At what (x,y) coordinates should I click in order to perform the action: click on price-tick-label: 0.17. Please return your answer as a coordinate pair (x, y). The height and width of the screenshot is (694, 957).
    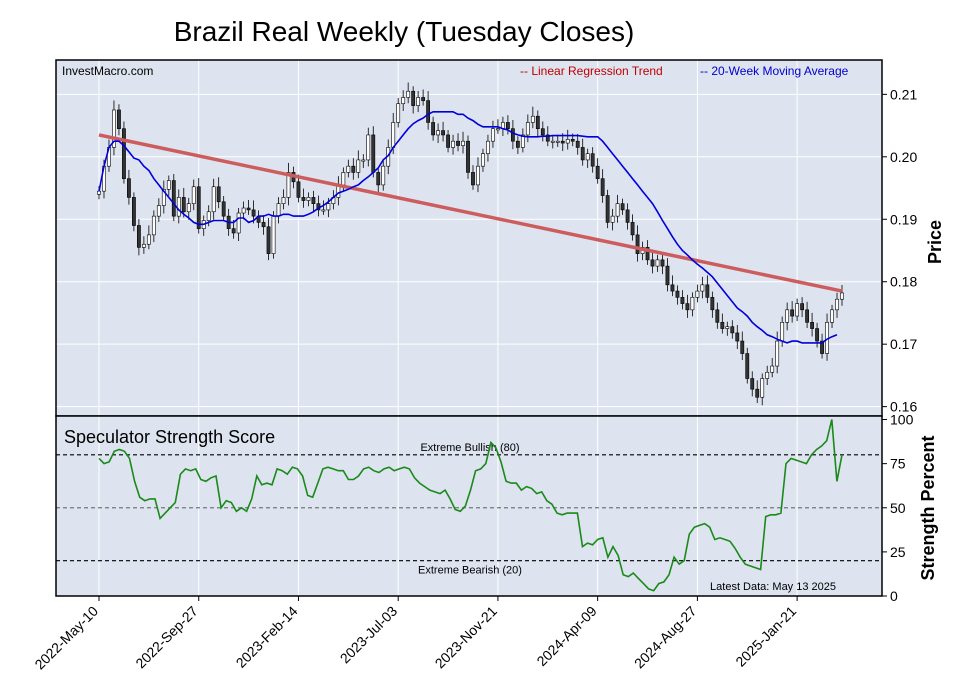
    Looking at the image, I should click on (903, 344).